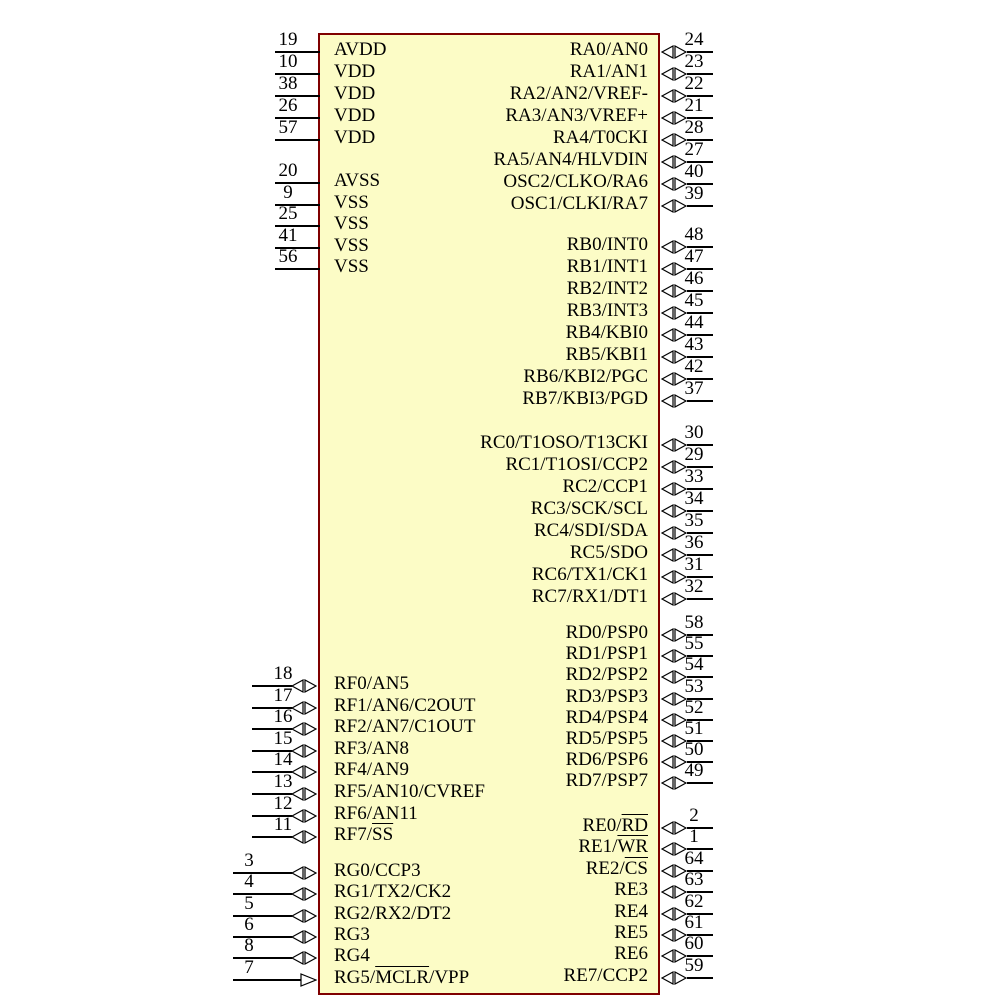 Image resolution: width=1000 pixels, height=1000 pixels. I want to click on pin-number: 42, so click(694, 366).